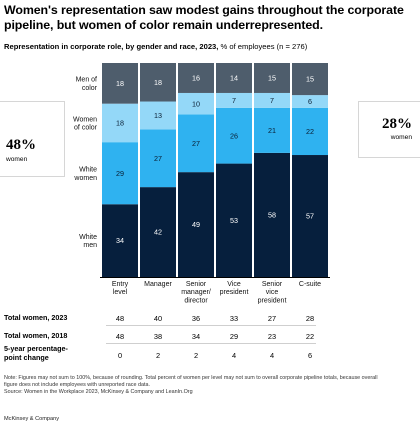 Image resolution: width=420 pixels, height=430 pixels. What do you see at coordinates (158, 318) in the screenshot?
I see `table-cell: 40` at bounding box center [158, 318].